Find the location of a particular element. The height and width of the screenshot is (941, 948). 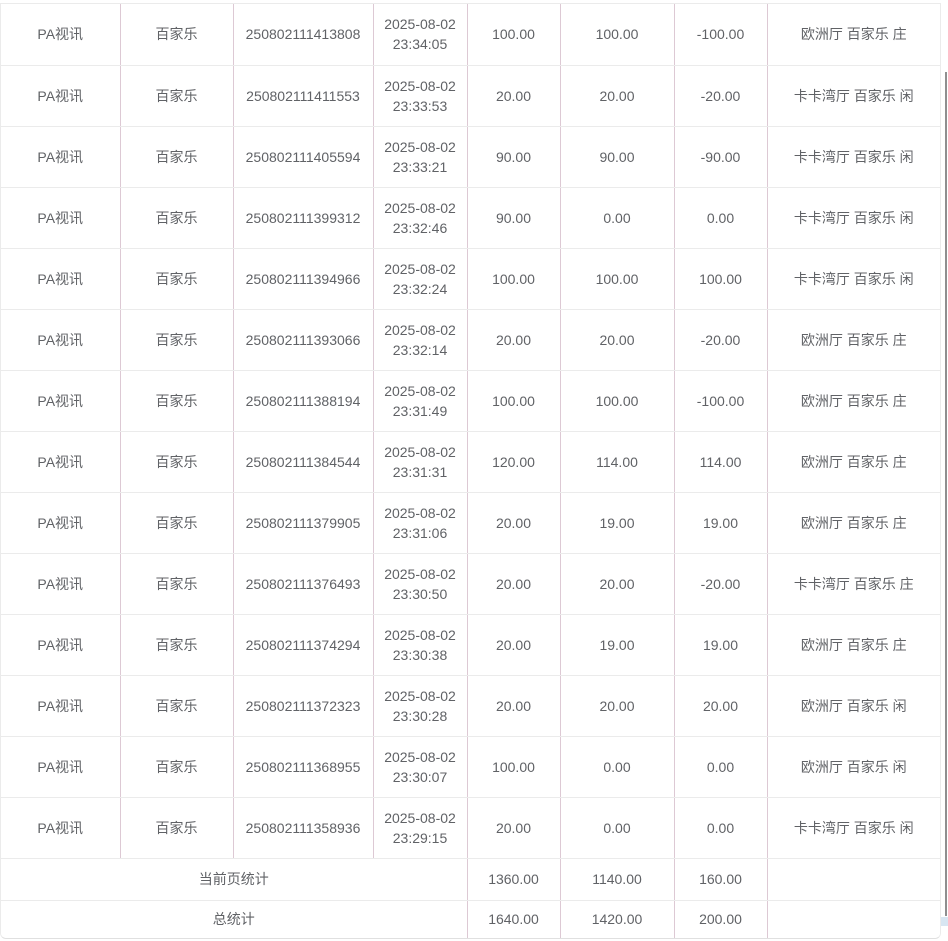

summary-bet-total-cell: 1360.00 is located at coordinates (514, 879).